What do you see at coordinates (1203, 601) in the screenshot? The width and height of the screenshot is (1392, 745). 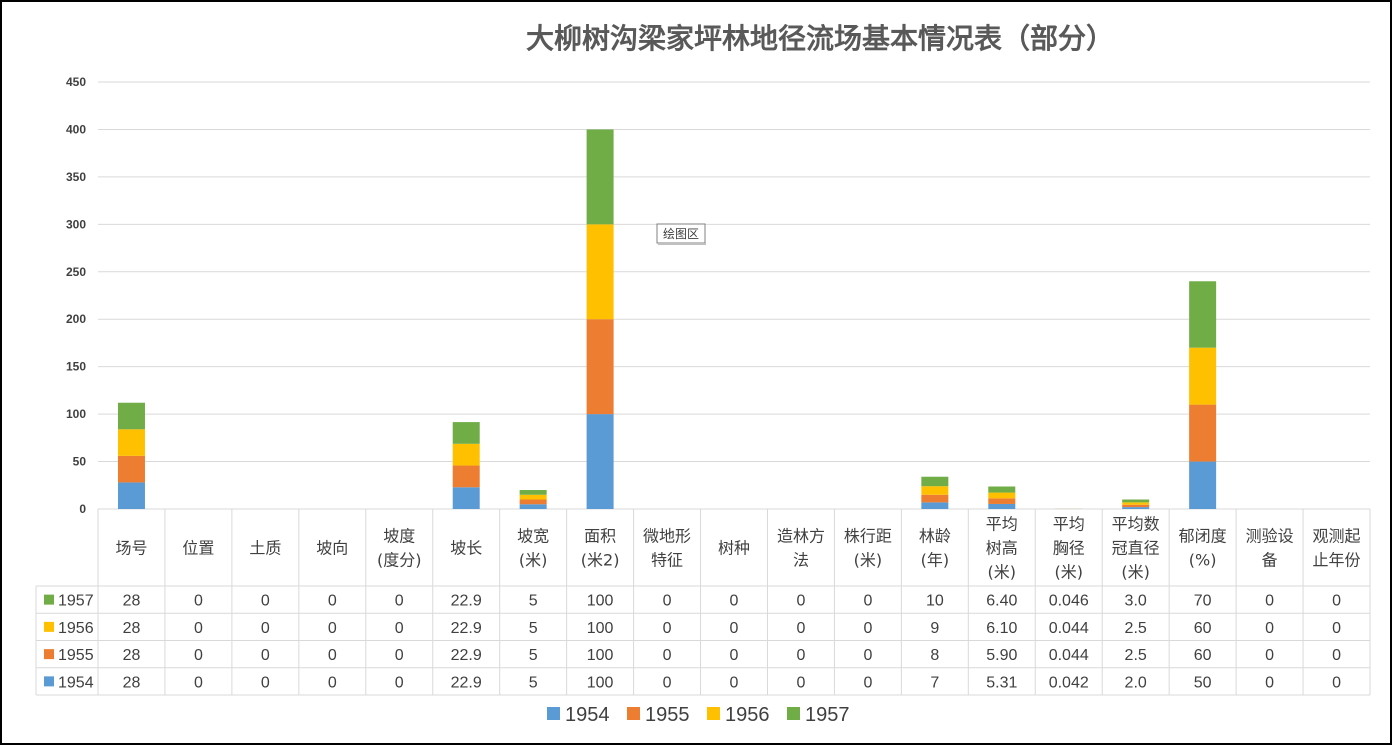 I see `table-cell: 70` at bounding box center [1203, 601].